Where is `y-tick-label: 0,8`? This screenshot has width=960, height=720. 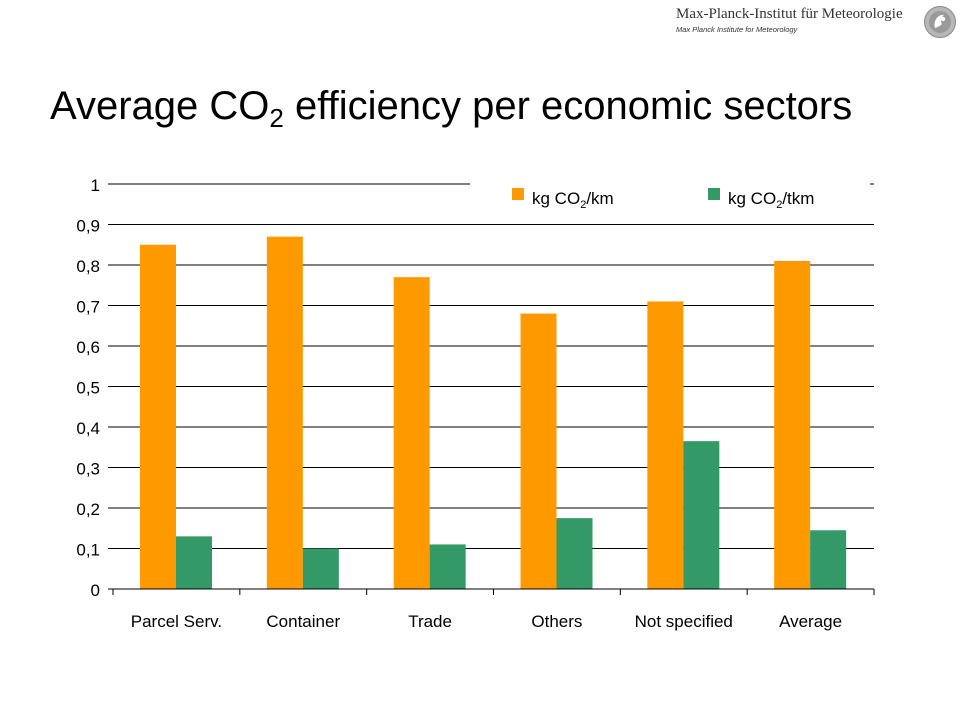
y-tick-label: 0,8 is located at coordinates (88, 266).